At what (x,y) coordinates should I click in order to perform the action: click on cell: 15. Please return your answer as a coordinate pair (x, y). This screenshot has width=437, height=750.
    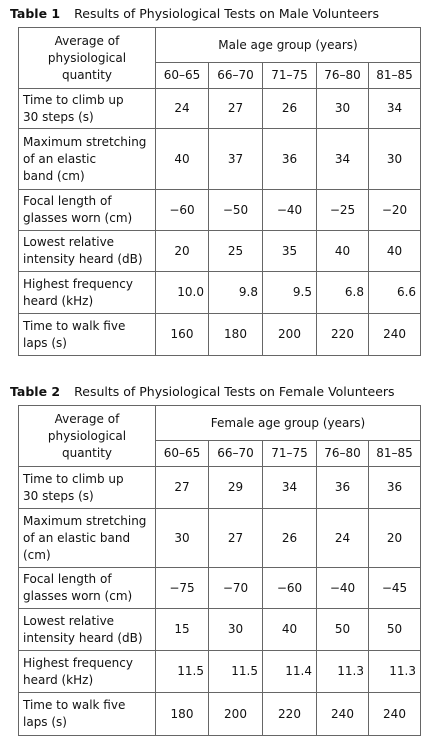
    Looking at the image, I should click on (182, 629).